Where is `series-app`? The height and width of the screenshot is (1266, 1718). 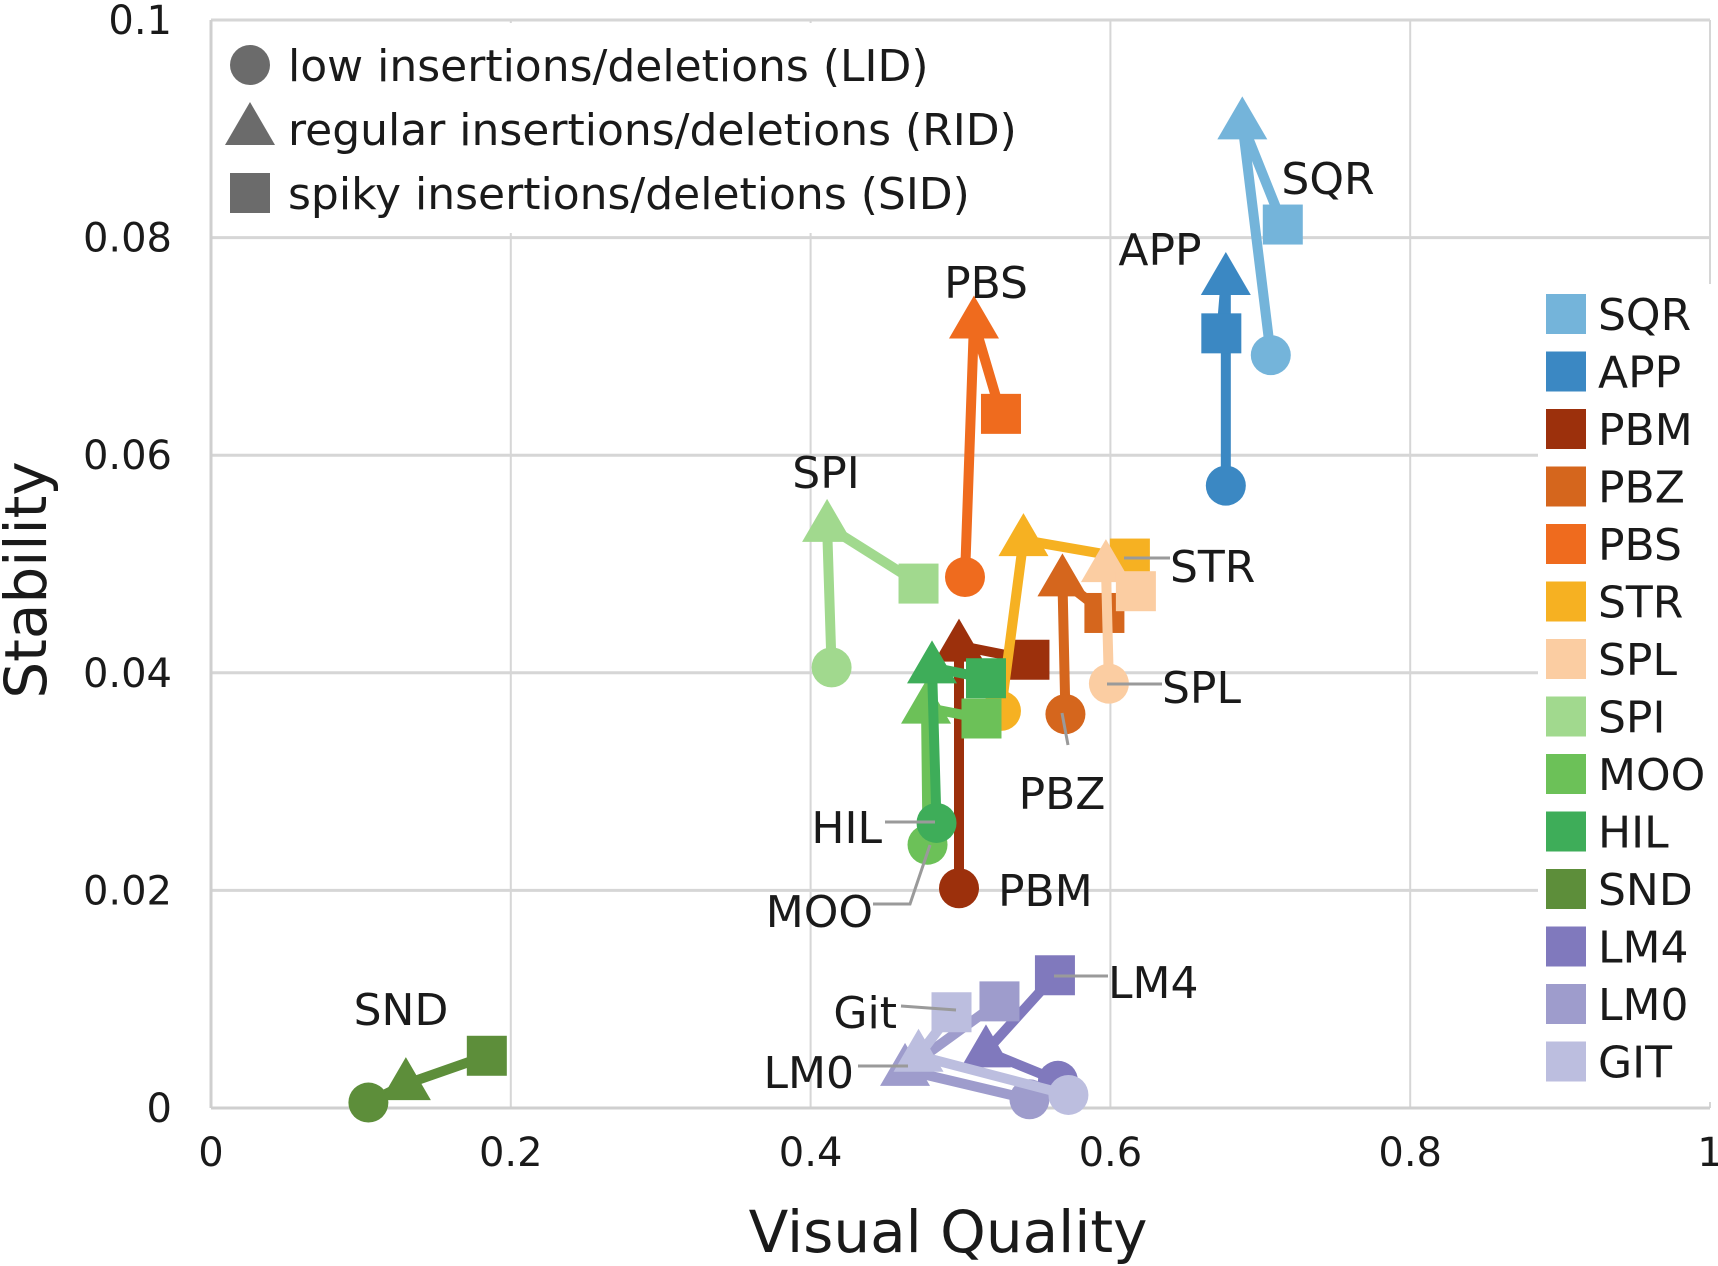
series-app is located at coordinates (1225, 378).